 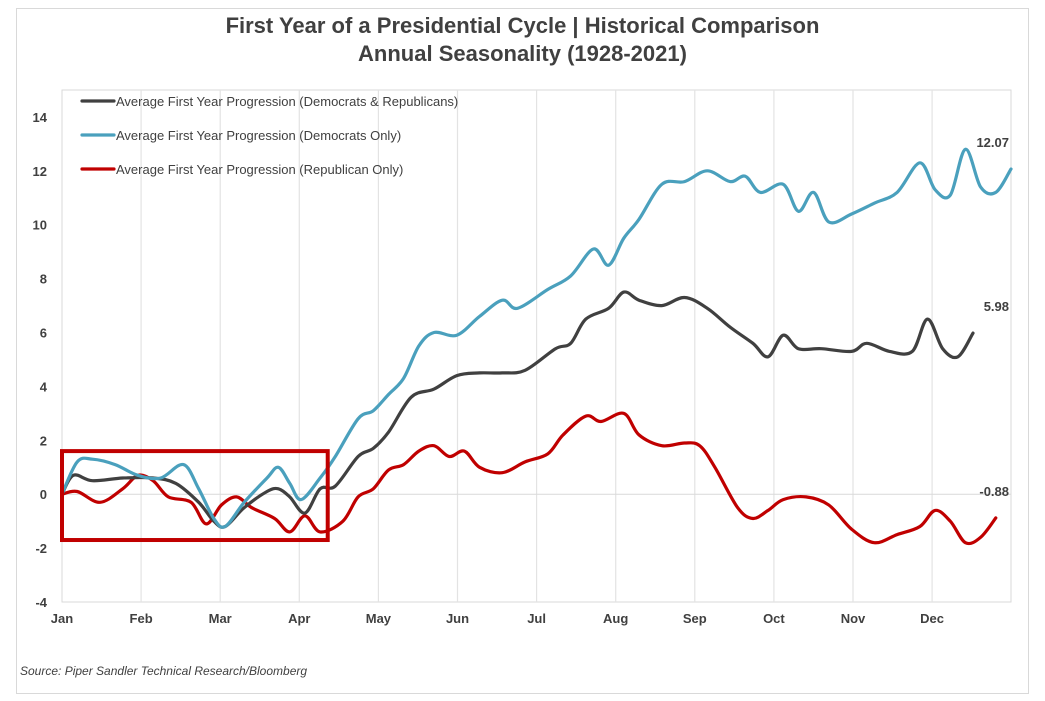 I want to click on end-value-label-1: 12.07, so click(x=992, y=142).